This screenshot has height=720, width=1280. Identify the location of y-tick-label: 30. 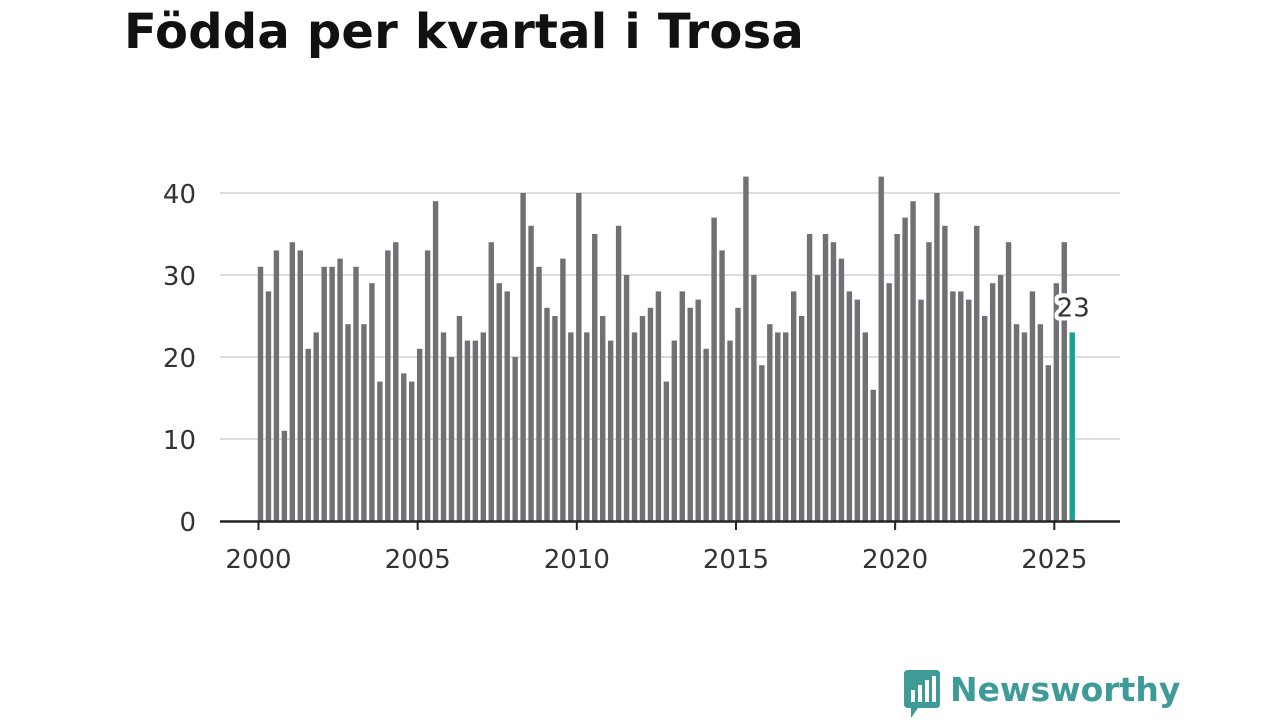
(179, 277).